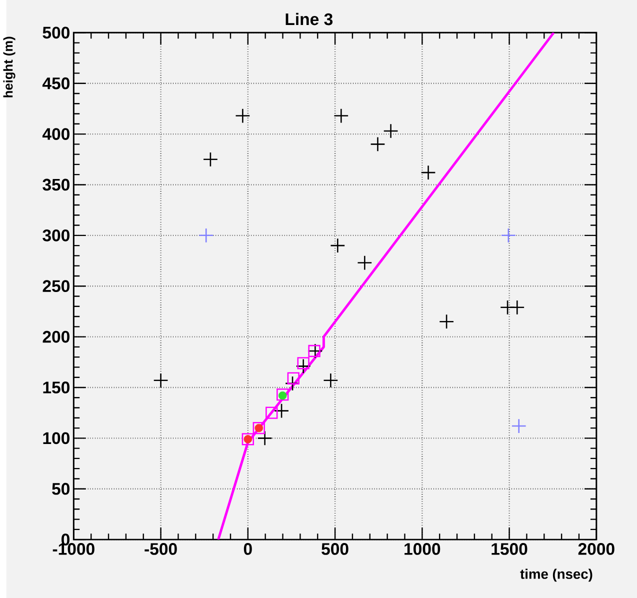 The width and height of the screenshot is (637, 598). What do you see at coordinates (56, 235) in the screenshot?
I see `y-tick-label: 300` at bounding box center [56, 235].